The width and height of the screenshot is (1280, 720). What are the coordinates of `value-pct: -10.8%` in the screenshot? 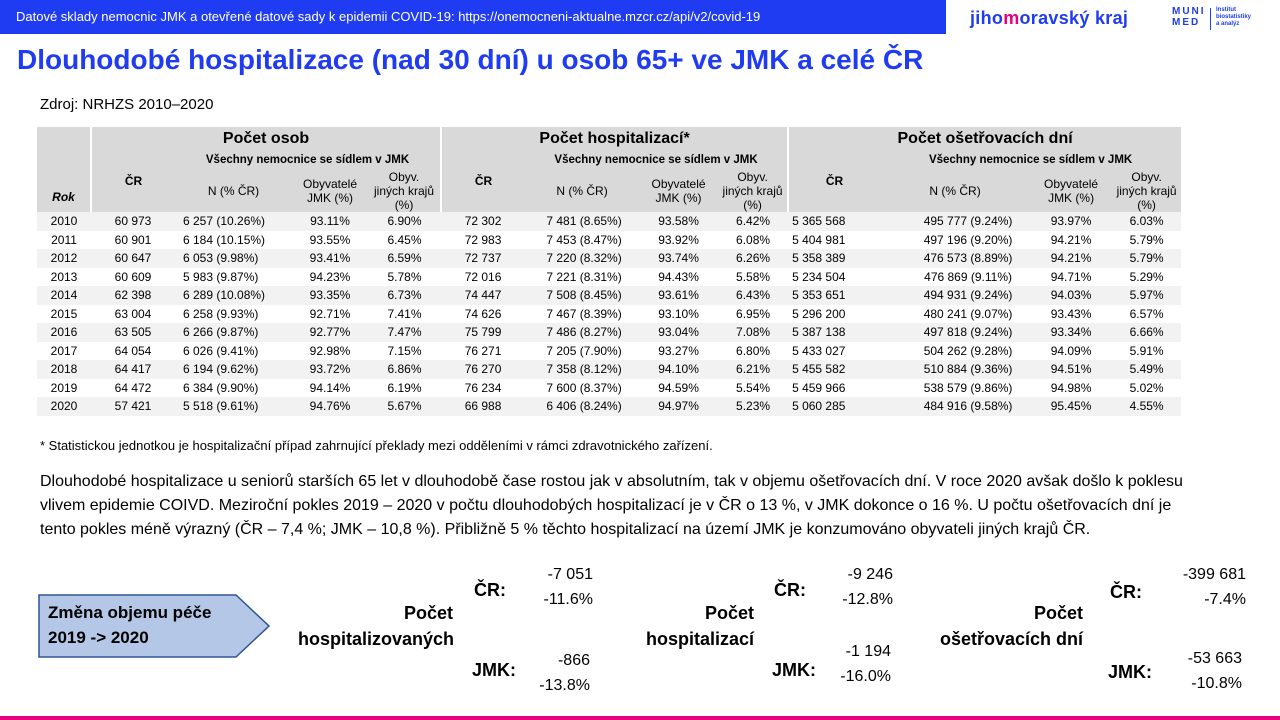 It's located at (1216, 683).